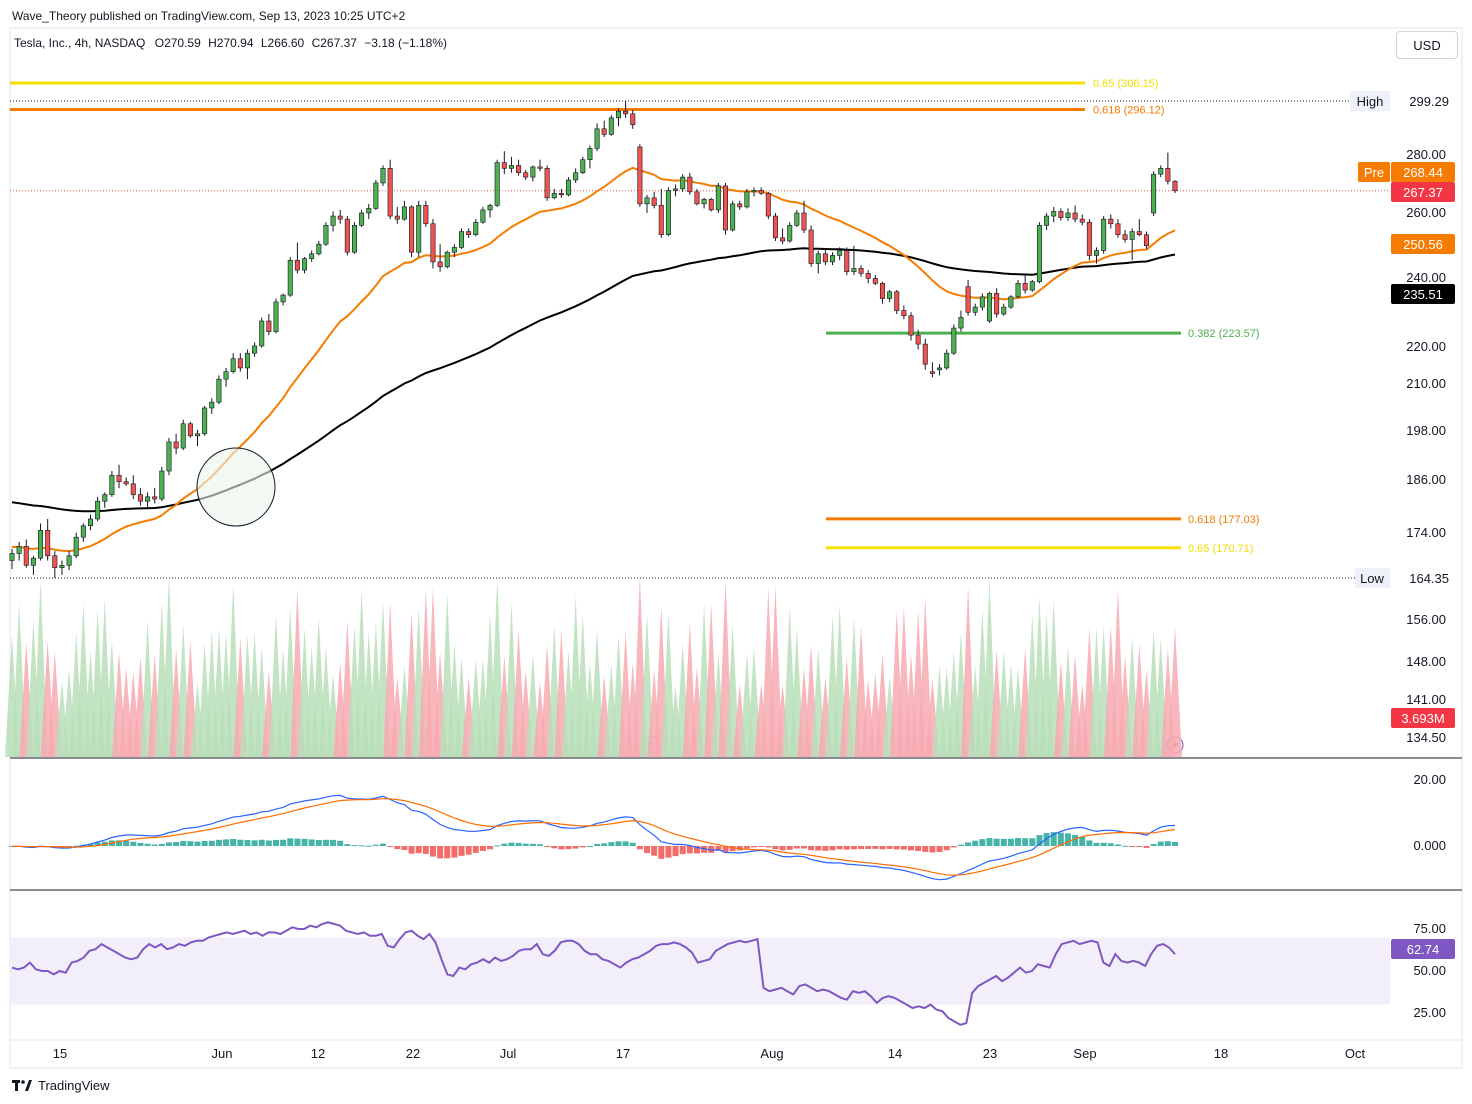 The width and height of the screenshot is (1472, 1104). What do you see at coordinates (1426, 532) in the screenshot?
I see `price-axis-tick: 174.00` at bounding box center [1426, 532].